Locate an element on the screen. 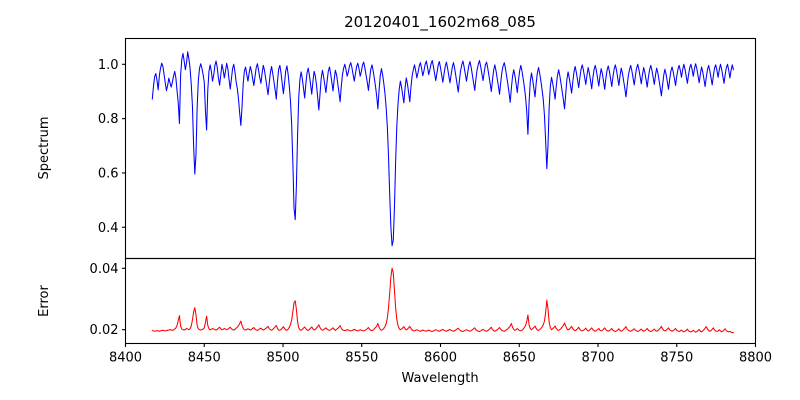  y-tick-label: 0.02 is located at coordinates (104, 330).